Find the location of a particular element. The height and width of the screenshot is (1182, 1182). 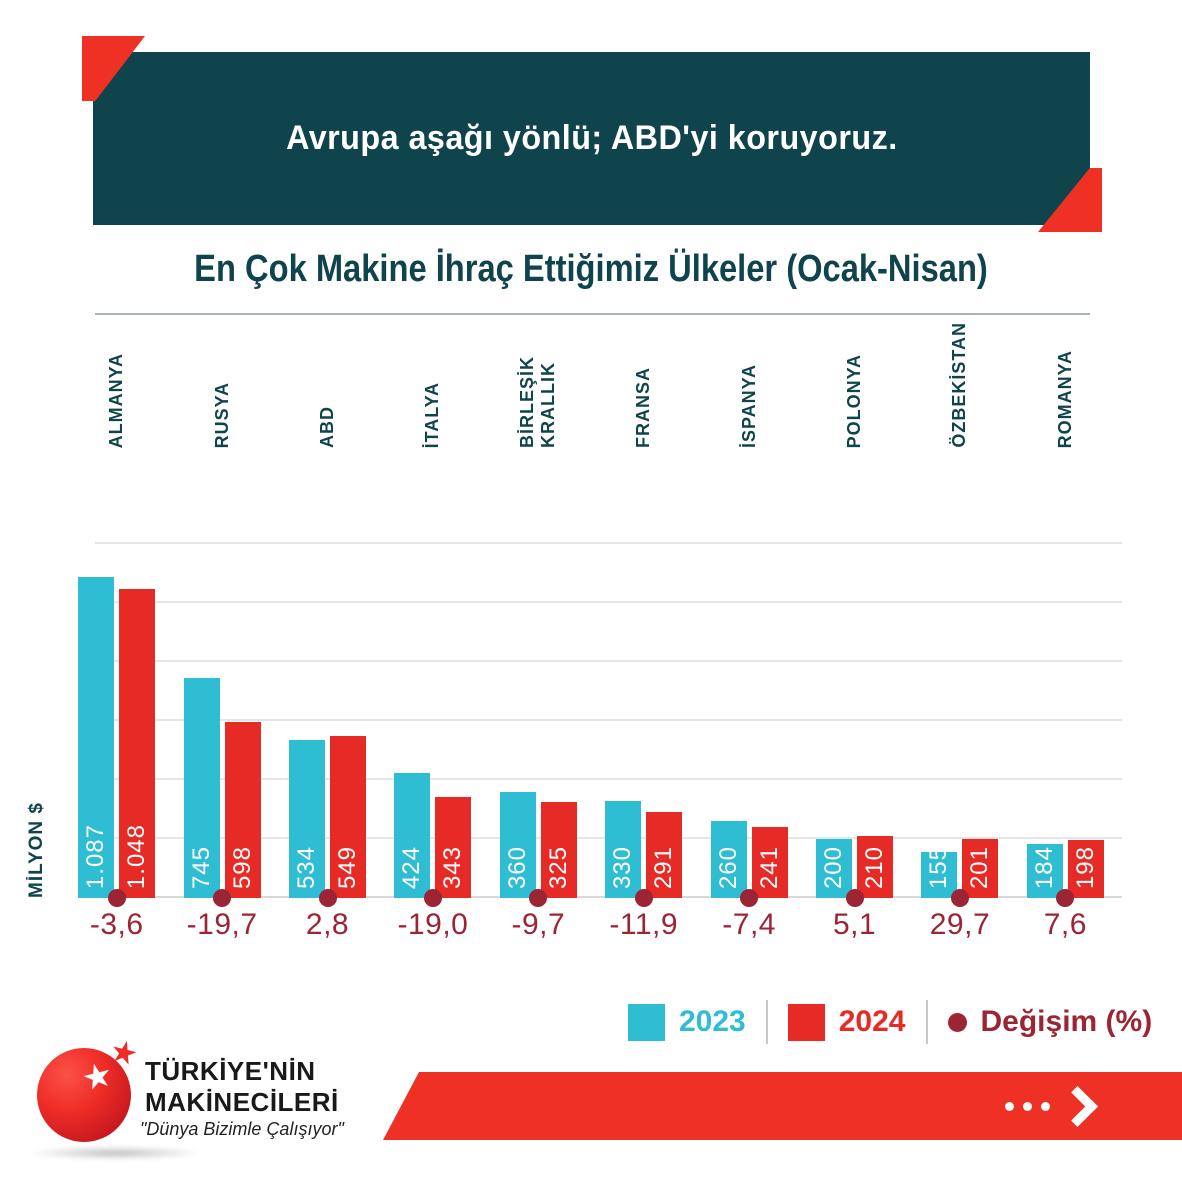

bar-2023: 330 is located at coordinates (623, 849).